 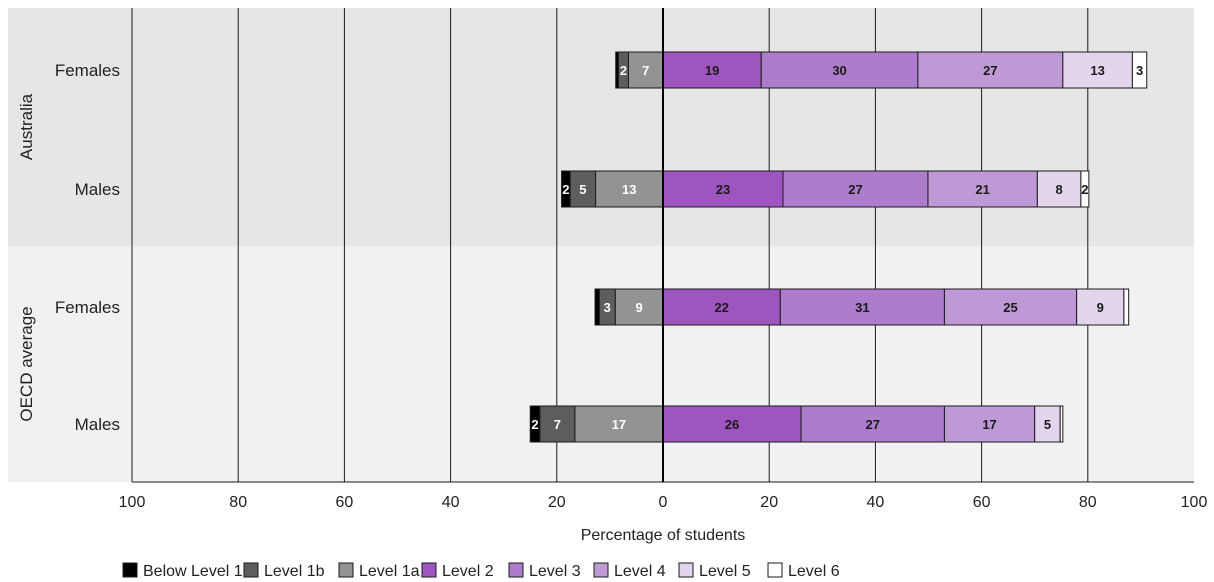 I want to click on bar-level-6-australia-males, so click(x=1085, y=189).